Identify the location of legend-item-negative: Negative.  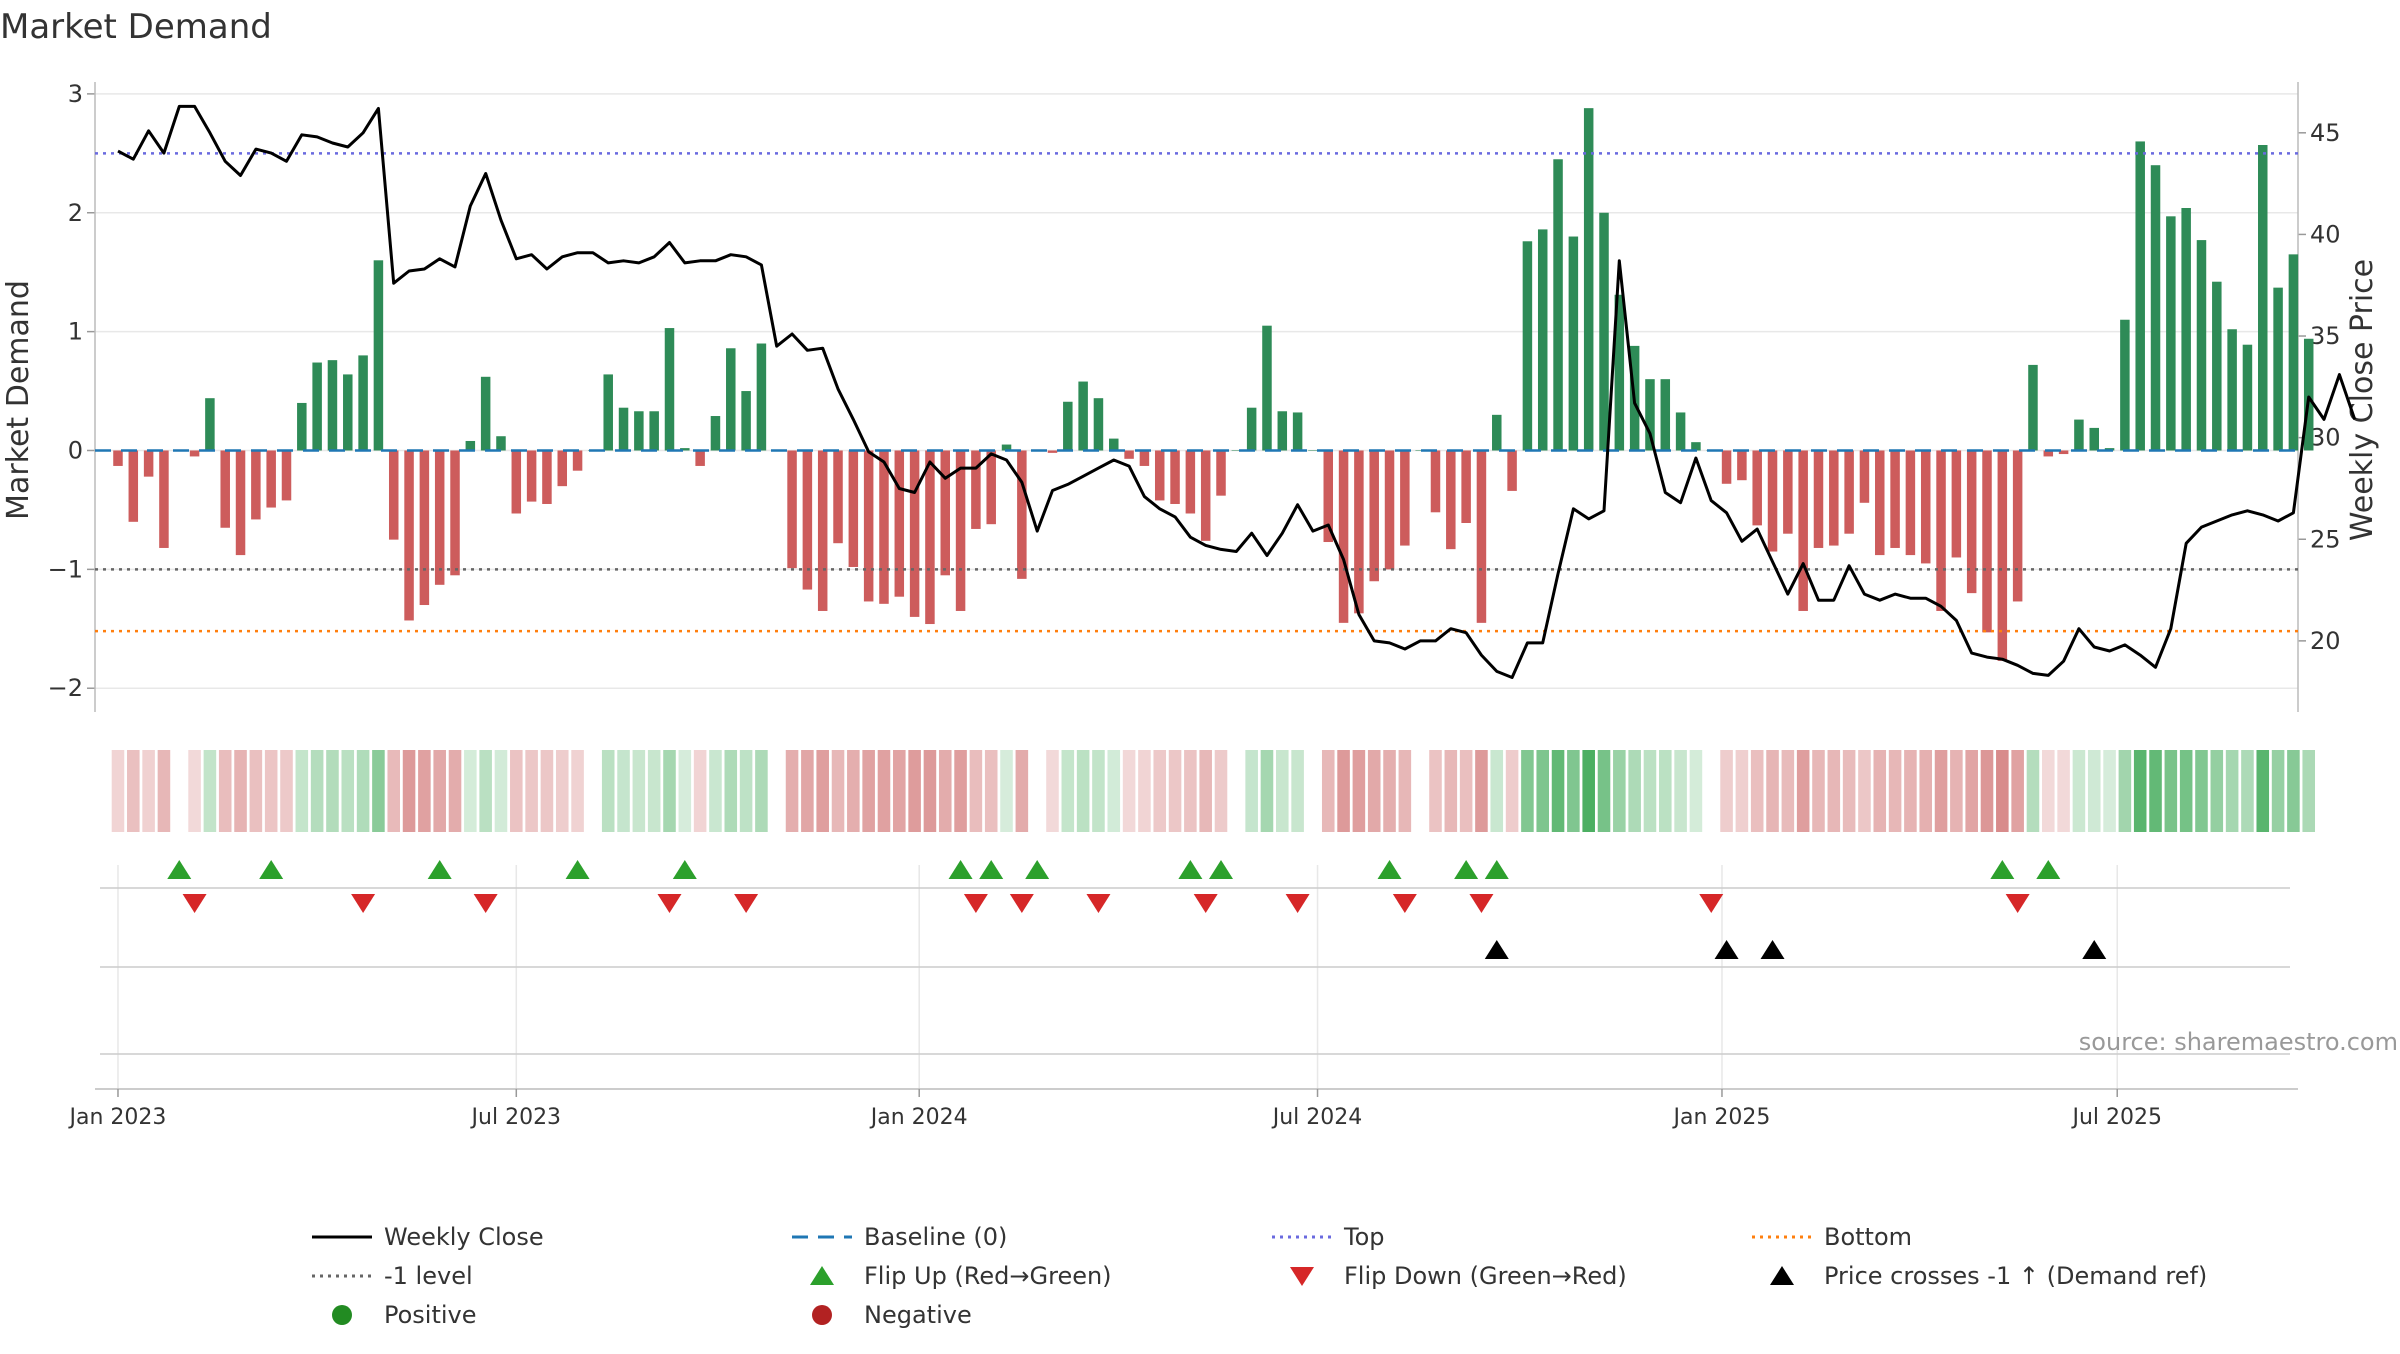
(892, 1315).